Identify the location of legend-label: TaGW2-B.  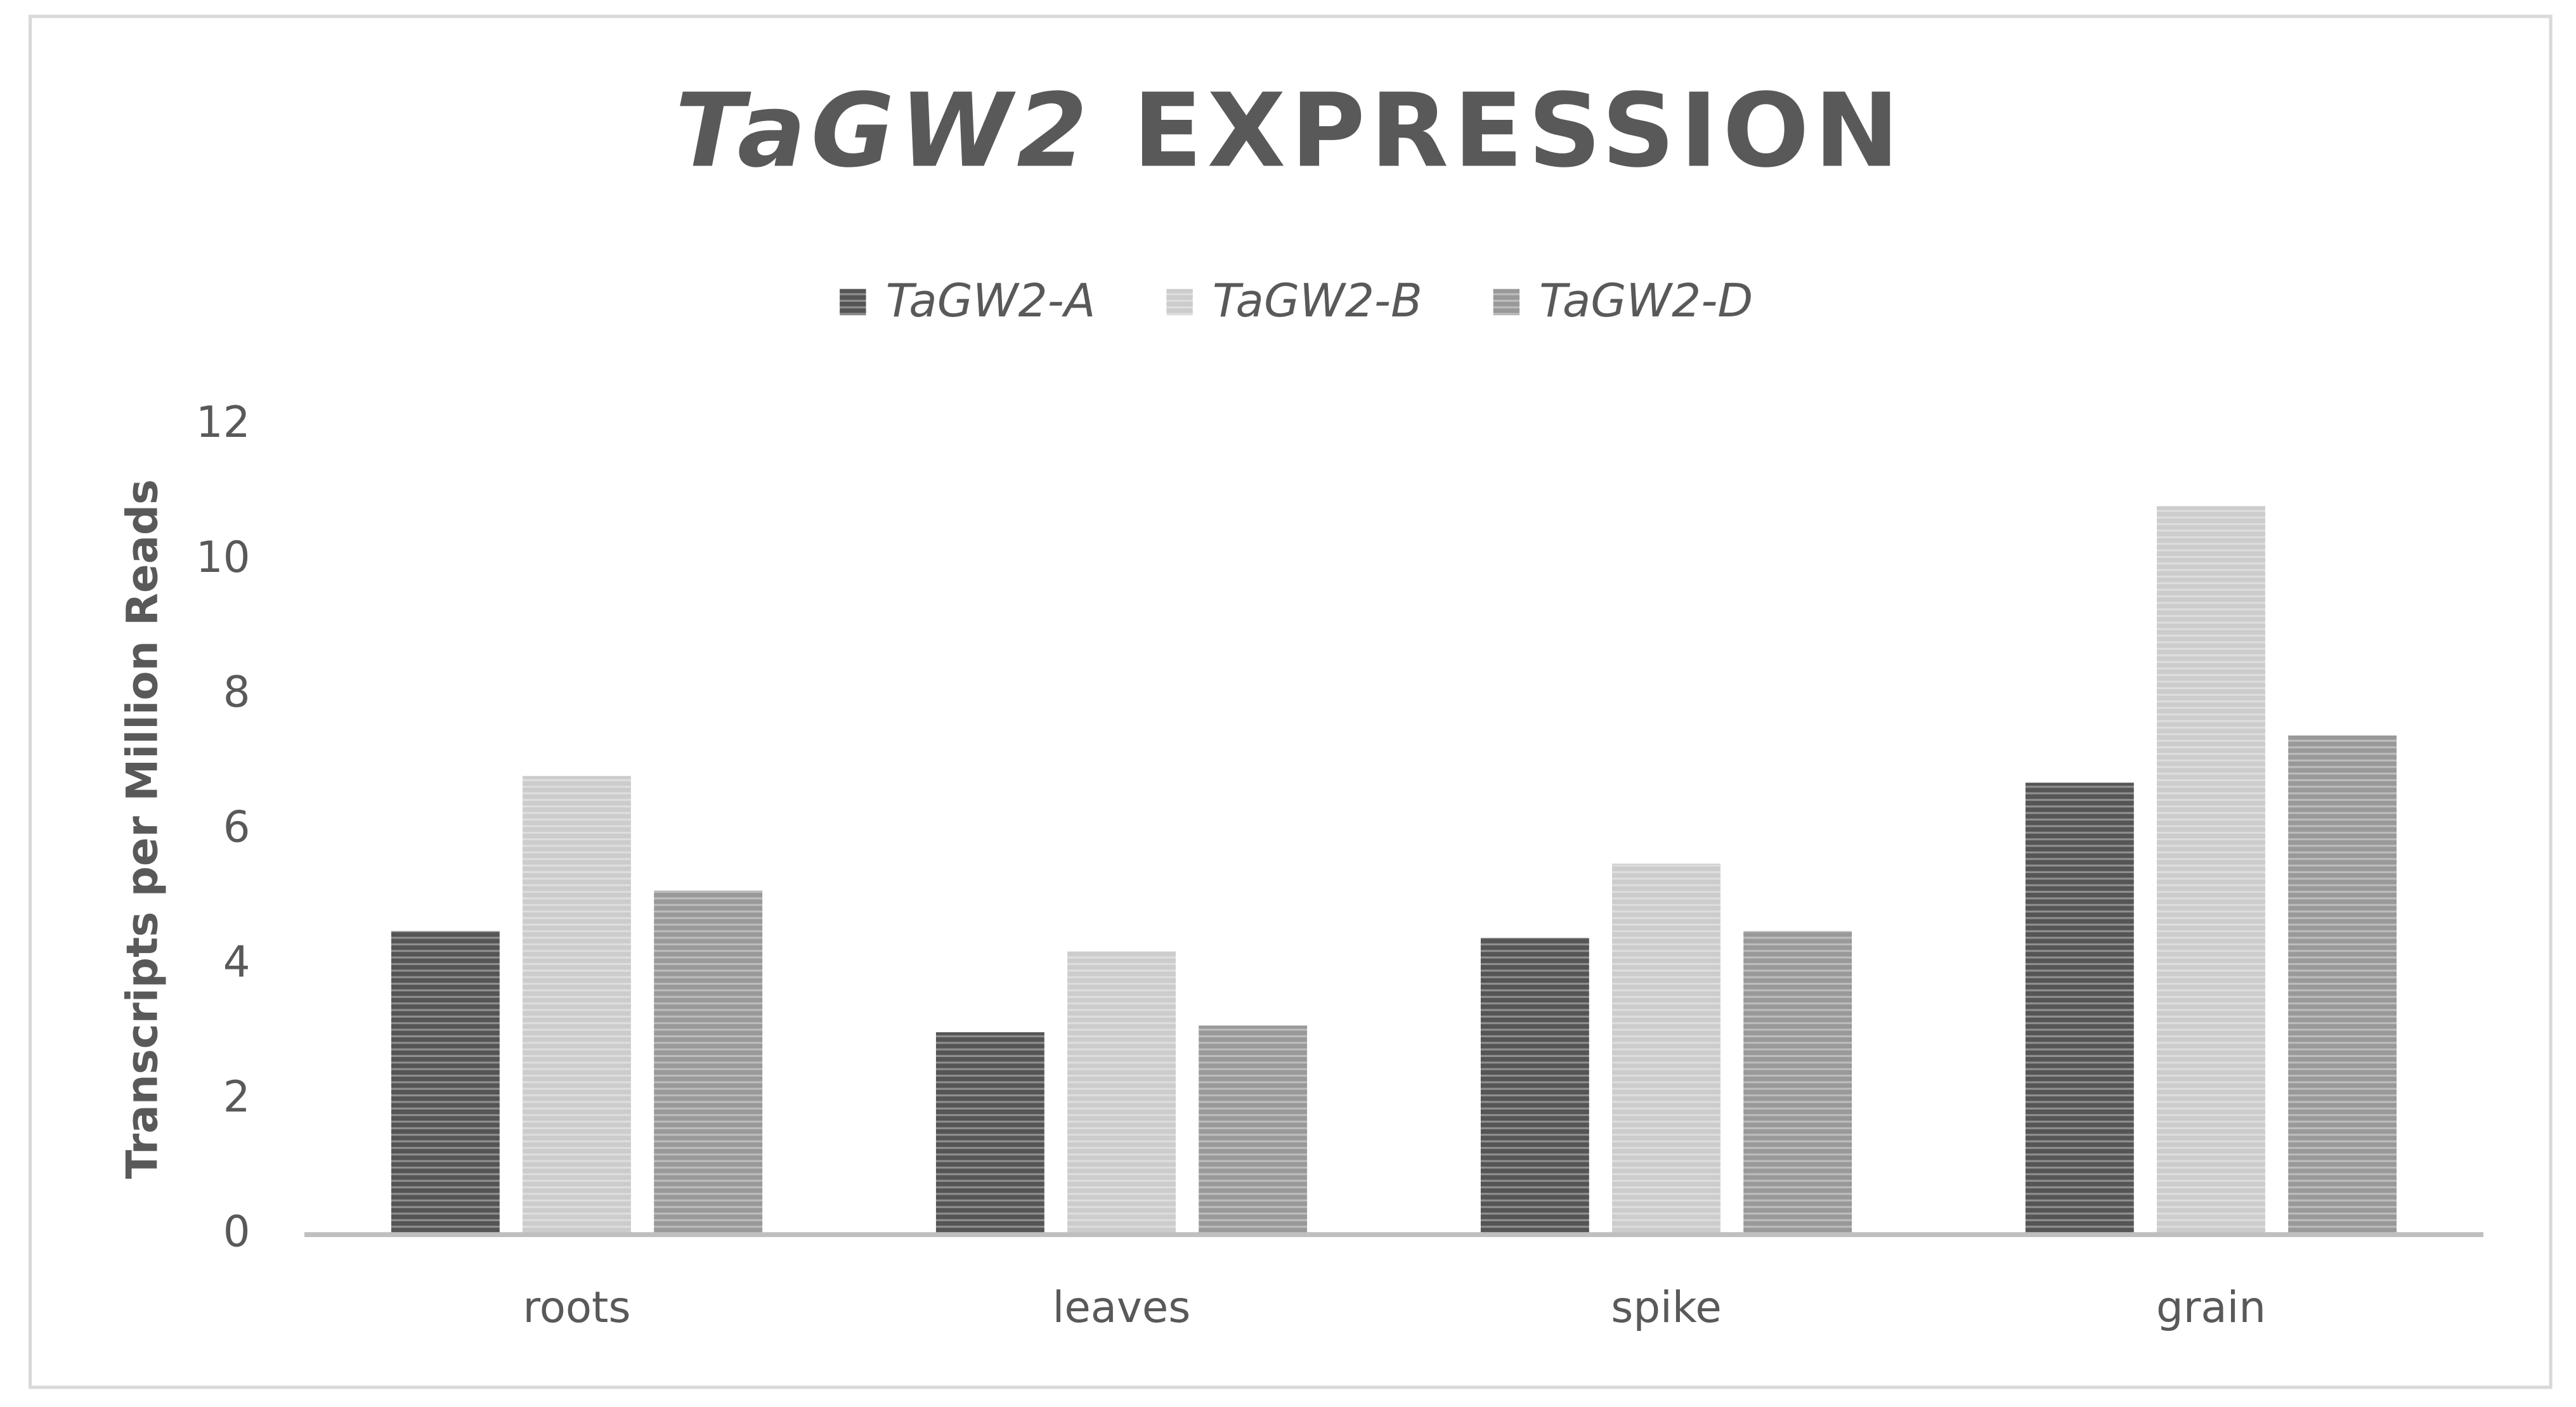
(1318, 301).